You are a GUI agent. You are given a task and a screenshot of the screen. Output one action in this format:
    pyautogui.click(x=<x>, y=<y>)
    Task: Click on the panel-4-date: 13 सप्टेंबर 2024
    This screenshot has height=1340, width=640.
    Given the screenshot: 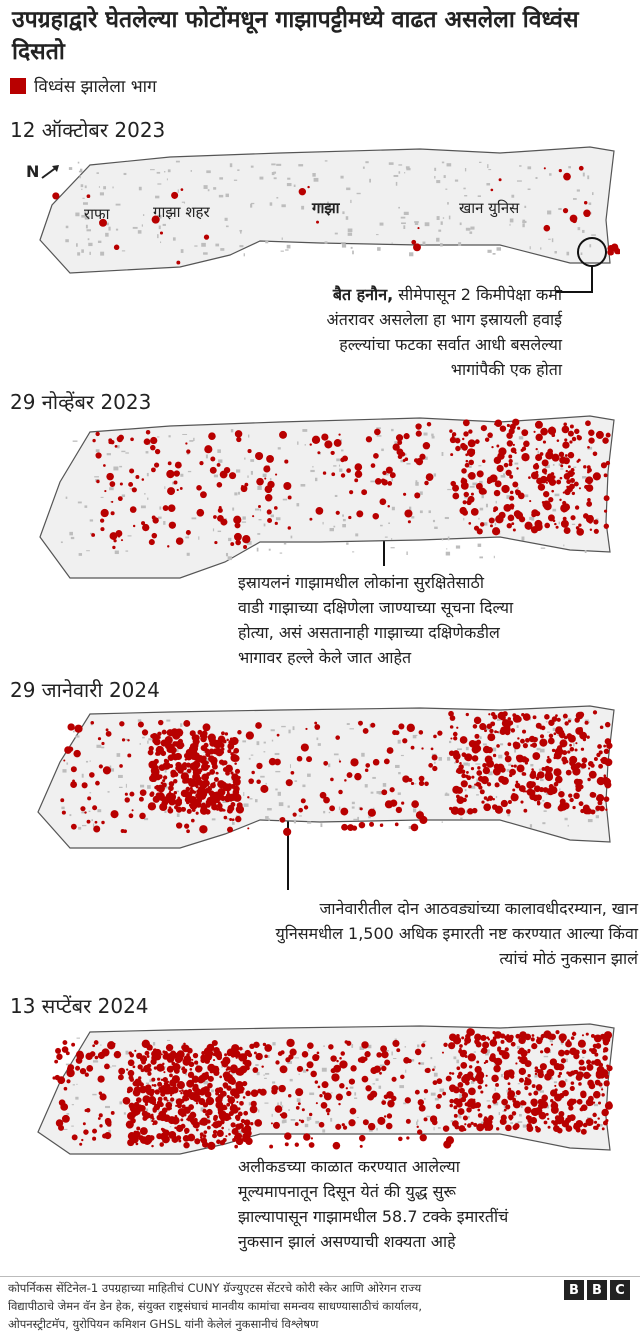 What is the action you would take?
    pyautogui.click(x=79, y=1006)
    